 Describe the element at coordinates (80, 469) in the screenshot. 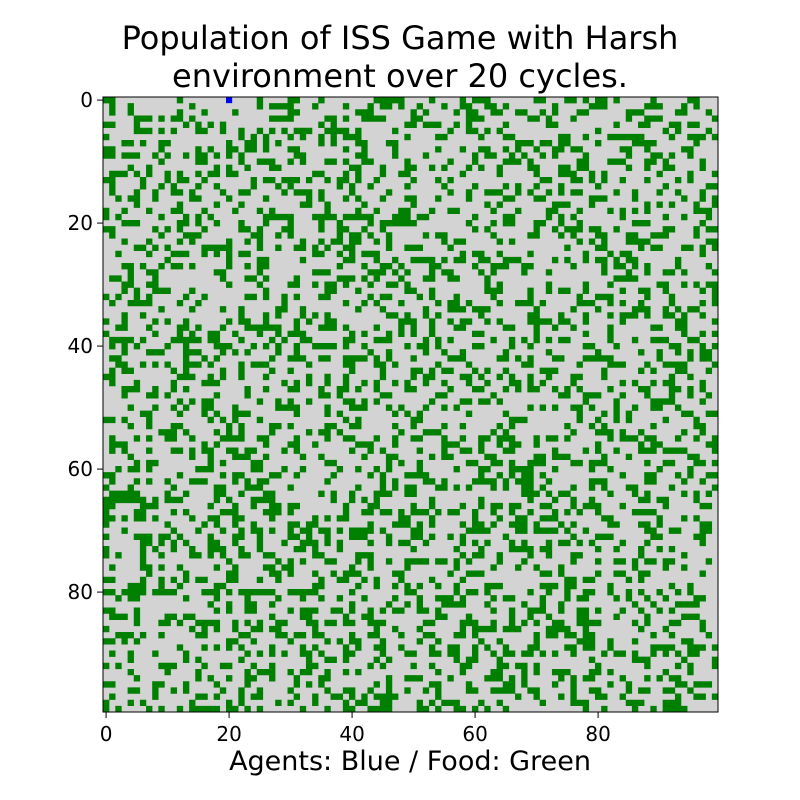

I see `y-tick-label: 60` at that location.